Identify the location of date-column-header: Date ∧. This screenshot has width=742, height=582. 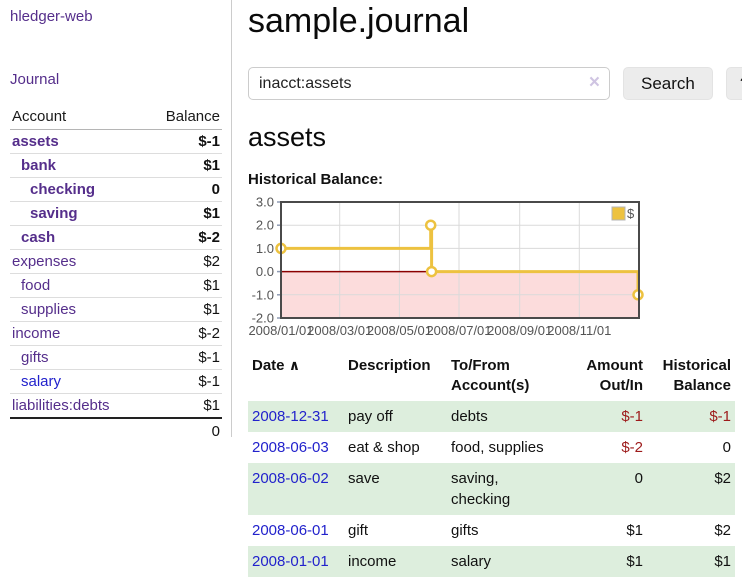
(276, 366).